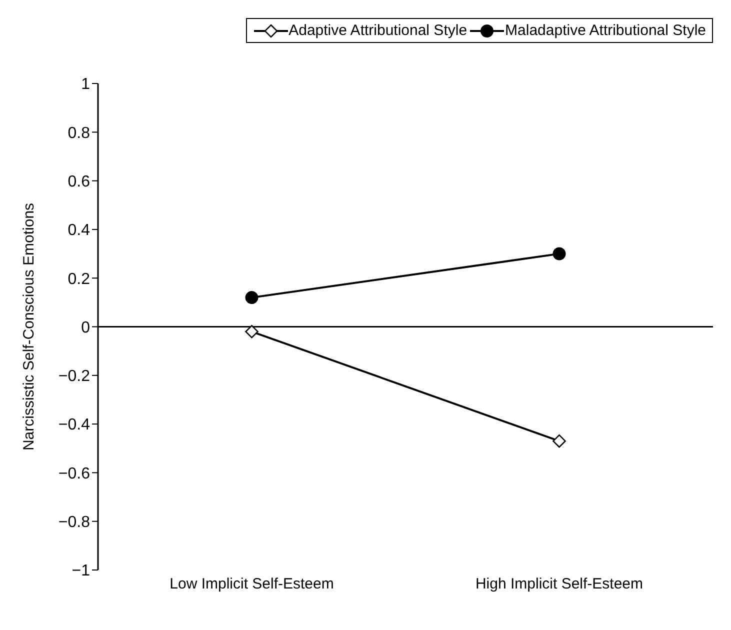 This screenshot has height=630, width=731. Describe the element at coordinates (74, 425) in the screenshot. I see `y-tick-label: −0.4` at that location.